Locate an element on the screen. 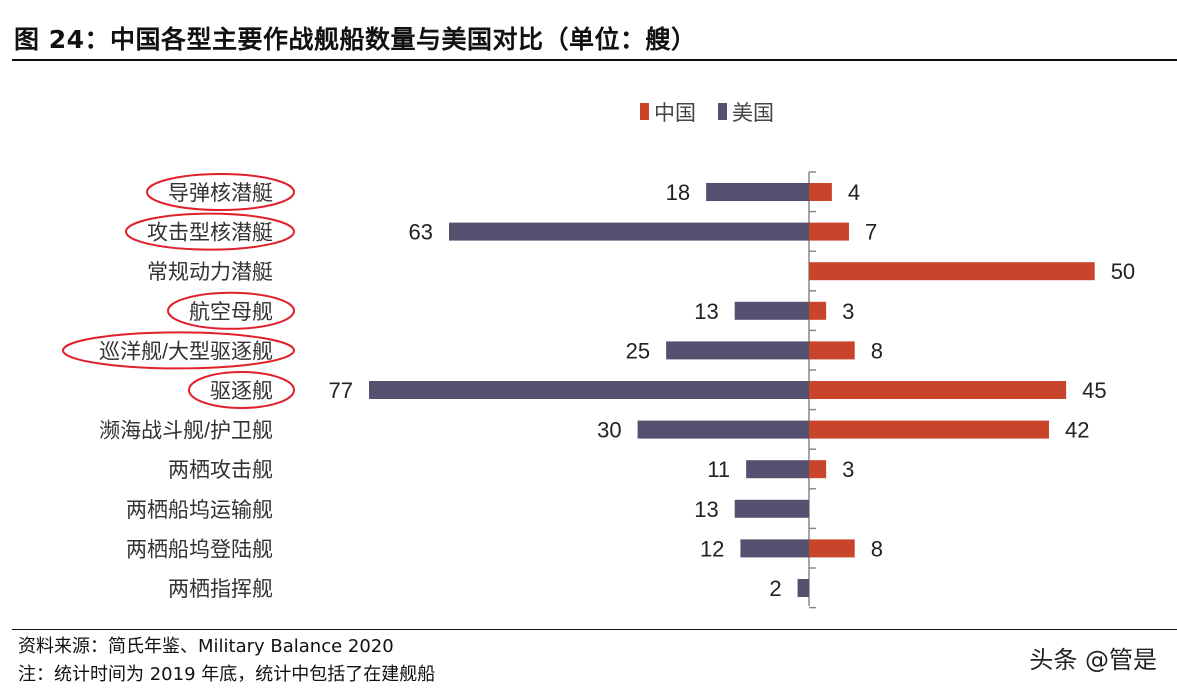  data-label-china: 7 is located at coordinates (871, 232).